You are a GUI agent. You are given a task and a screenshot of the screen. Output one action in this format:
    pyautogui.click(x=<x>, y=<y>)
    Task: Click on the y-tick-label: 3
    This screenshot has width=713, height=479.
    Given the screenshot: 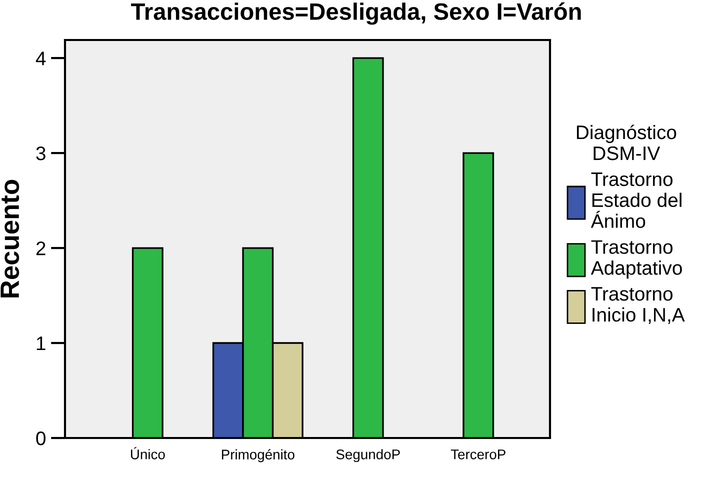 What is the action you would take?
    pyautogui.click(x=41, y=153)
    